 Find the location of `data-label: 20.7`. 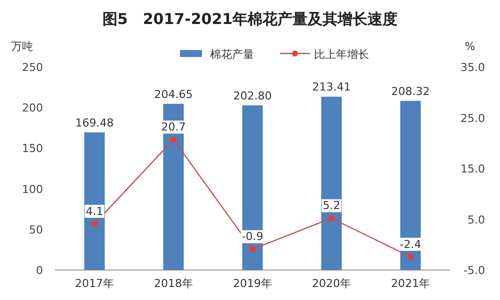

data-label: 20.7 is located at coordinates (173, 127).